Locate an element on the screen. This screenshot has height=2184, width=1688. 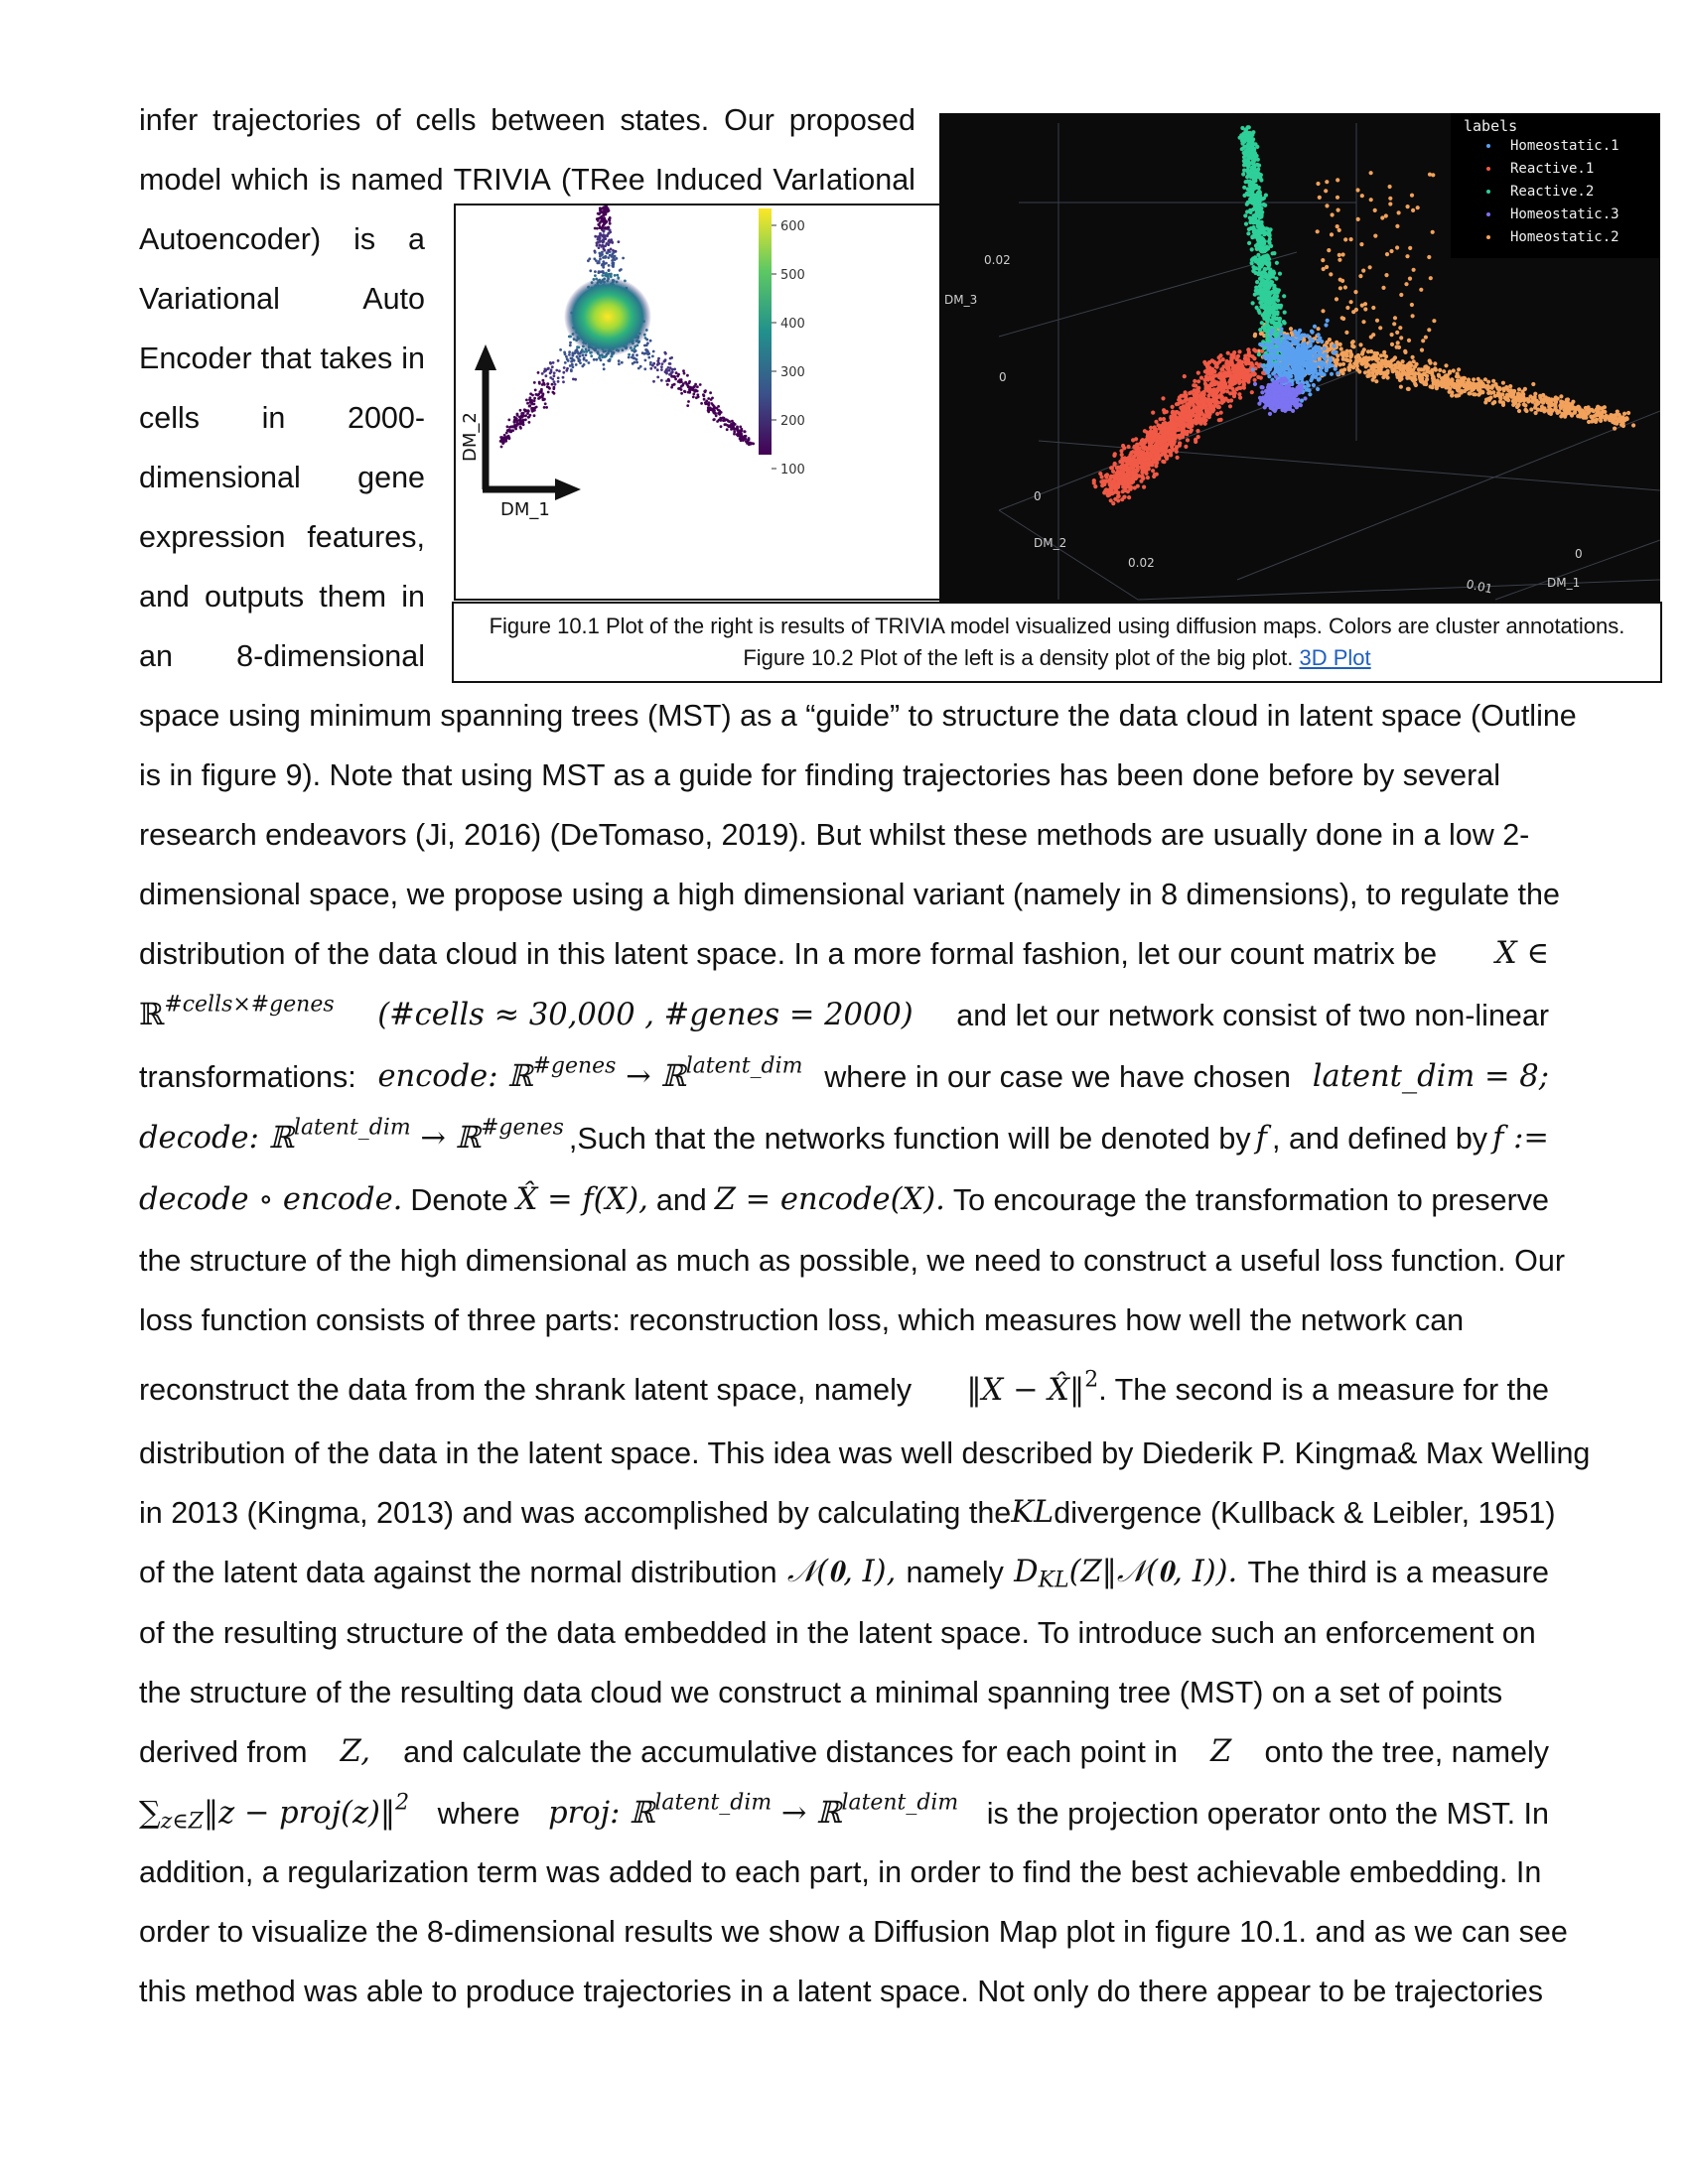
word: dimensional is located at coordinates (220, 477).